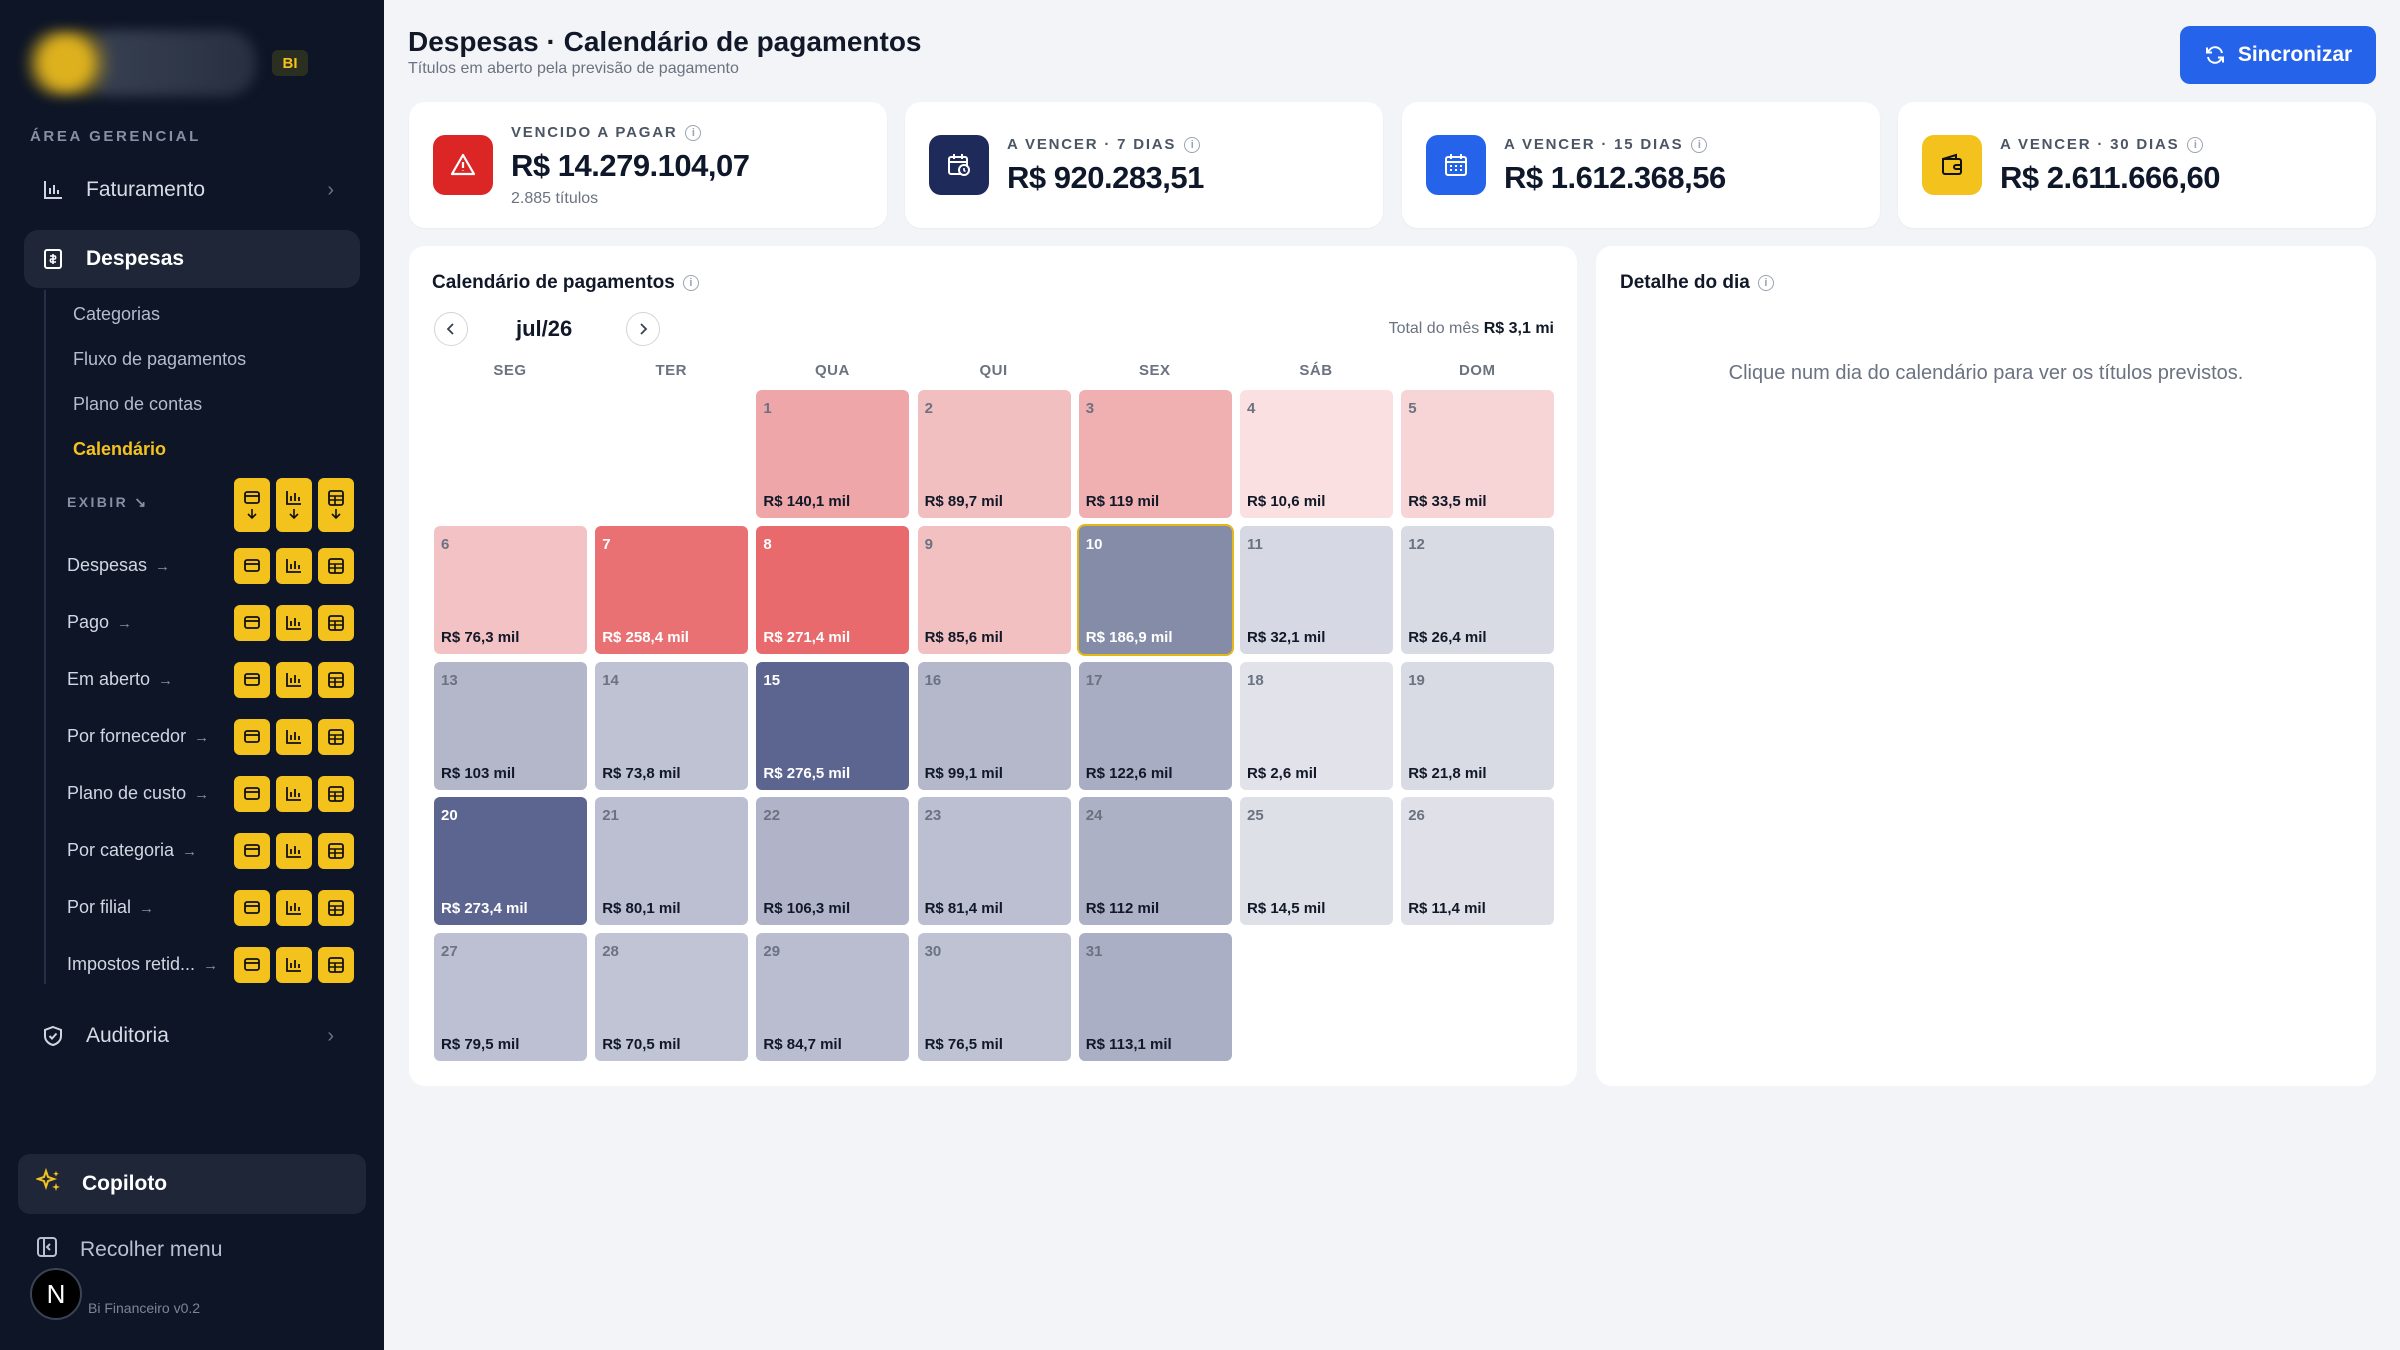 The image size is (2400, 1350). I want to click on calendar-day: 6 R$ 76,3 mil, so click(510, 589).